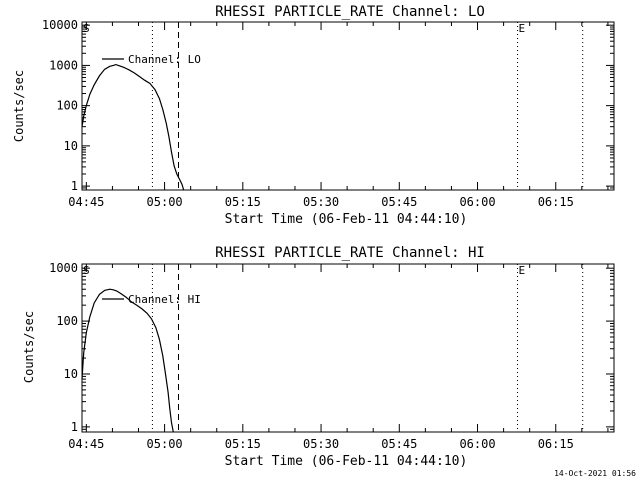 This screenshot has width=640, height=480. What do you see at coordinates (127, 360) in the screenshot?
I see `series-line-hi` at bounding box center [127, 360].